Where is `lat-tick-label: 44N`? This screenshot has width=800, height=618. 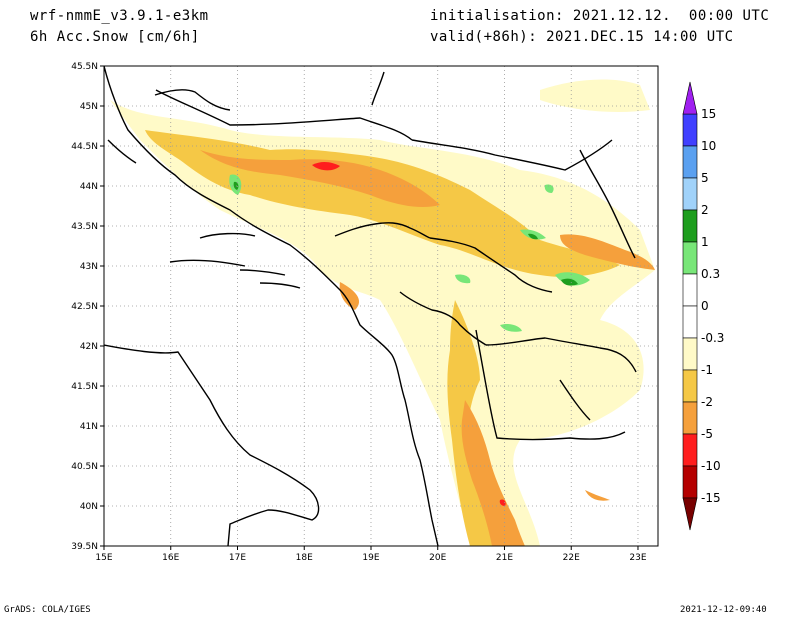 lat-tick-label: 44N is located at coordinates (89, 187).